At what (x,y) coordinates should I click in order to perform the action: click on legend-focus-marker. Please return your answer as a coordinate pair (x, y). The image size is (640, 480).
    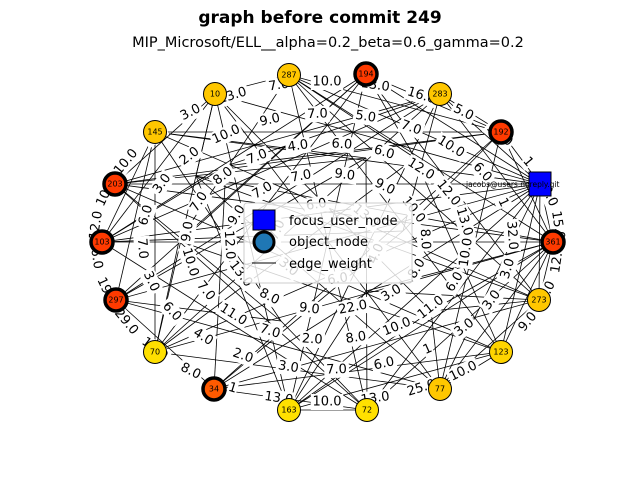
    Looking at the image, I should click on (264, 220).